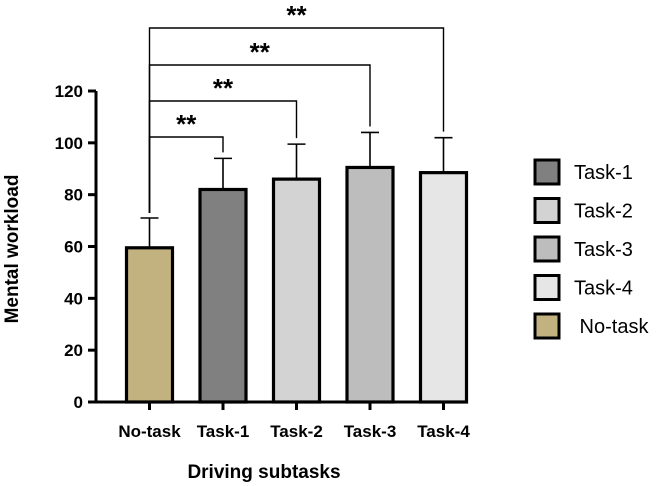 The height and width of the screenshot is (486, 660). Describe the element at coordinates (260, 52) in the screenshot. I see `significance-label-task-3: **` at that location.